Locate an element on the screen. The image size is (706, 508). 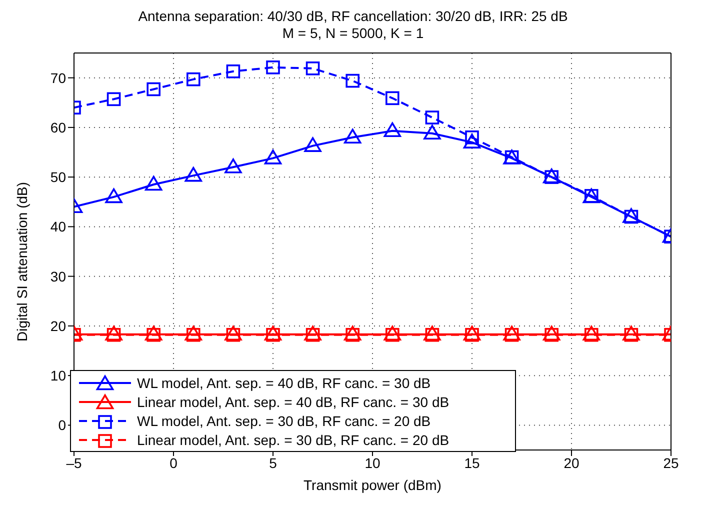
chart-title: Antenna separation: 40/30 dB, RF cancellation: 30/20 dB, IRR: 25 dB is located at coordinates (353, 16).